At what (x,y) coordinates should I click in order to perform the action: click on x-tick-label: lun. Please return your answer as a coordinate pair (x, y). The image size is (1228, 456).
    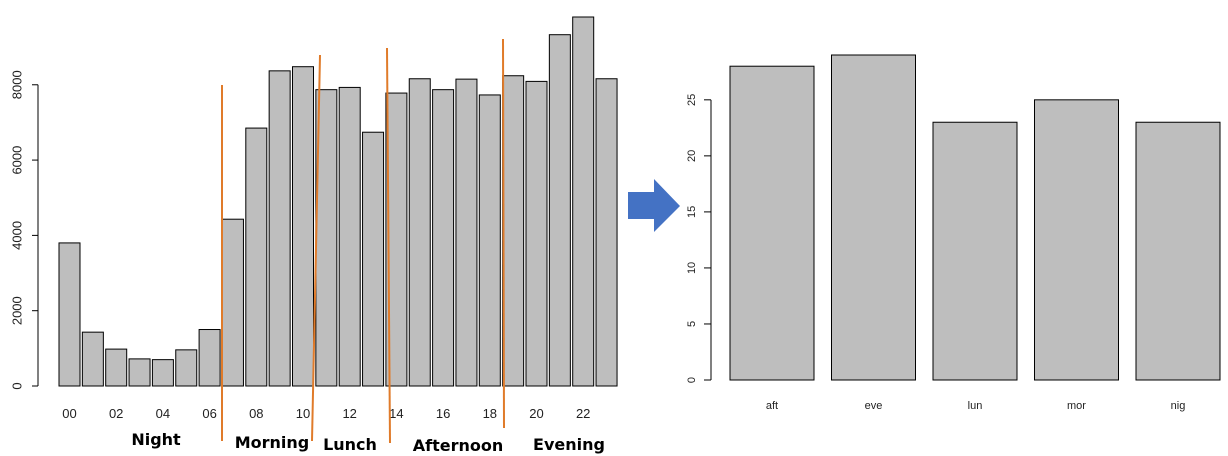
    Looking at the image, I should click on (975, 406).